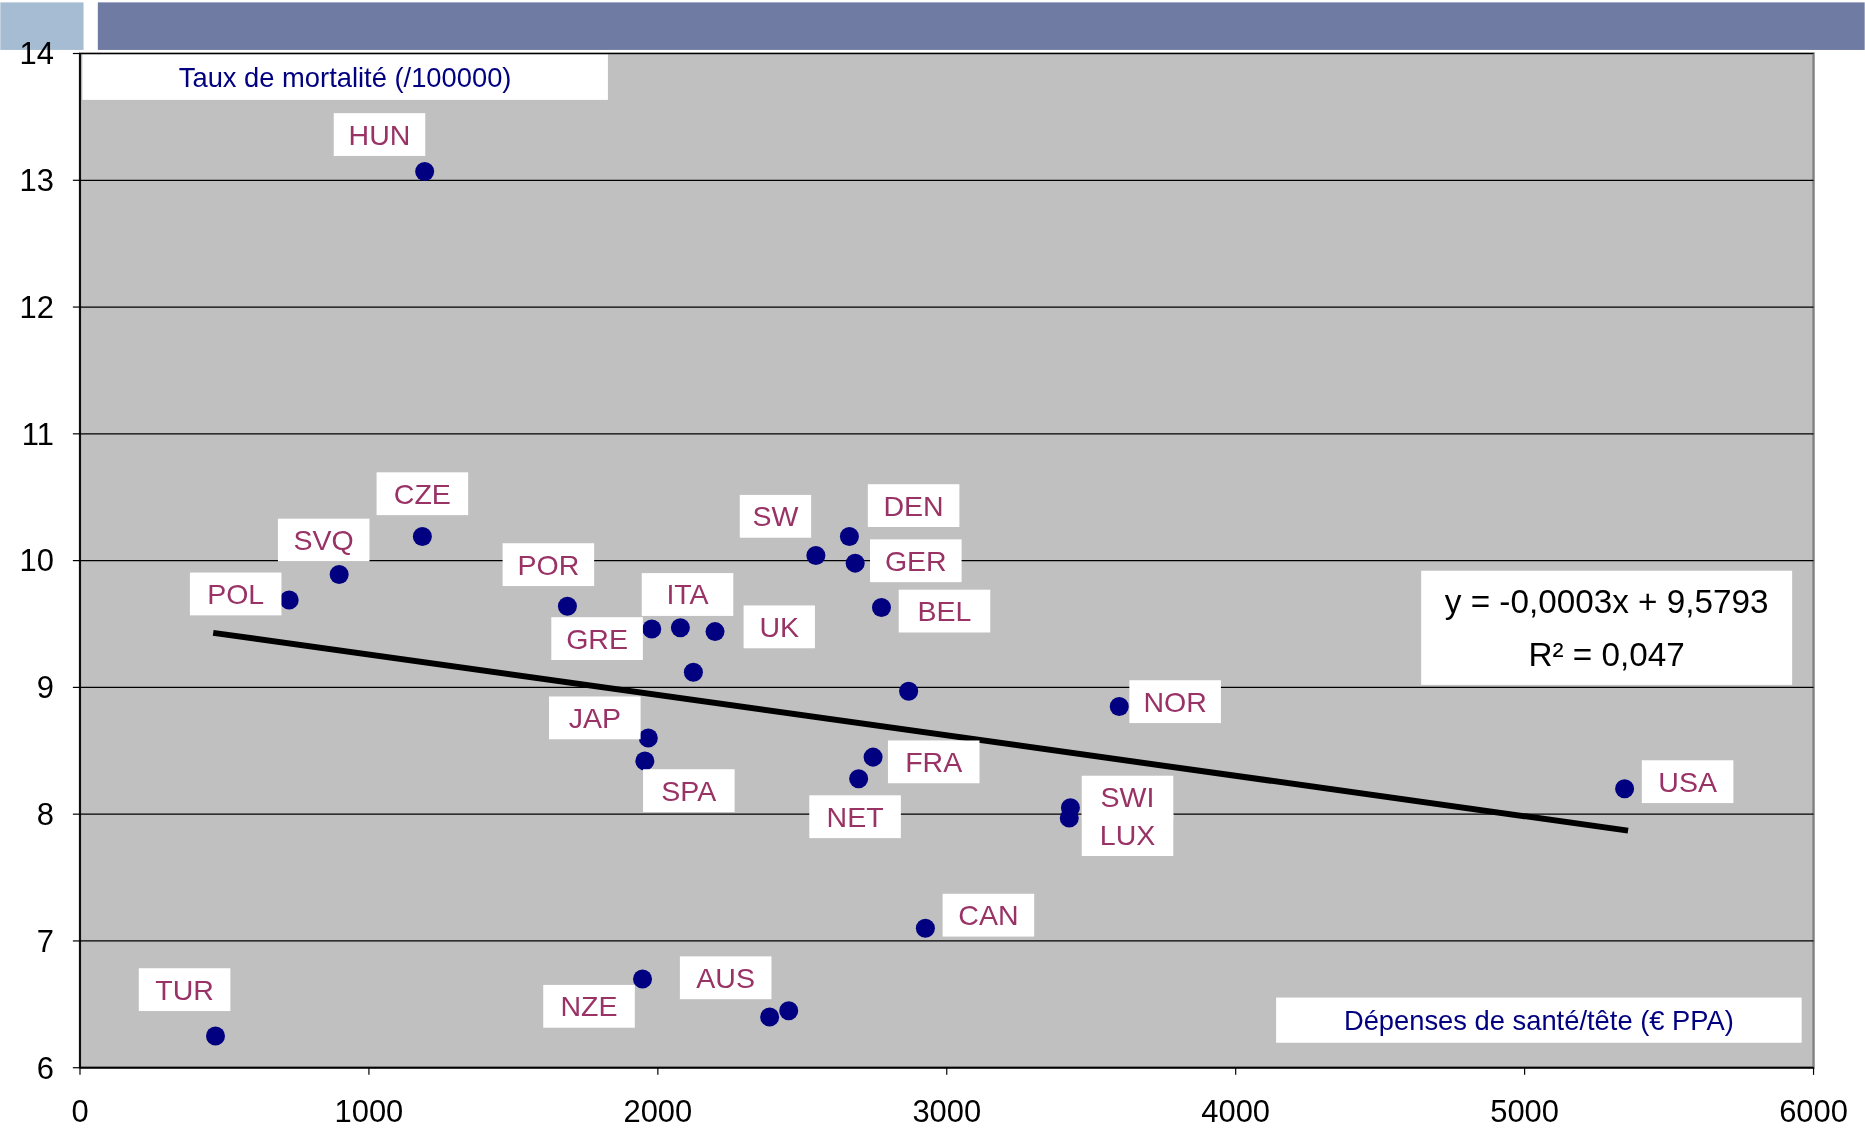 The width and height of the screenshot is (1865, 1145). Describe the element at coordinates (947, 1112) in the screenshot. I see `x-tick-label: 3000` at that location.